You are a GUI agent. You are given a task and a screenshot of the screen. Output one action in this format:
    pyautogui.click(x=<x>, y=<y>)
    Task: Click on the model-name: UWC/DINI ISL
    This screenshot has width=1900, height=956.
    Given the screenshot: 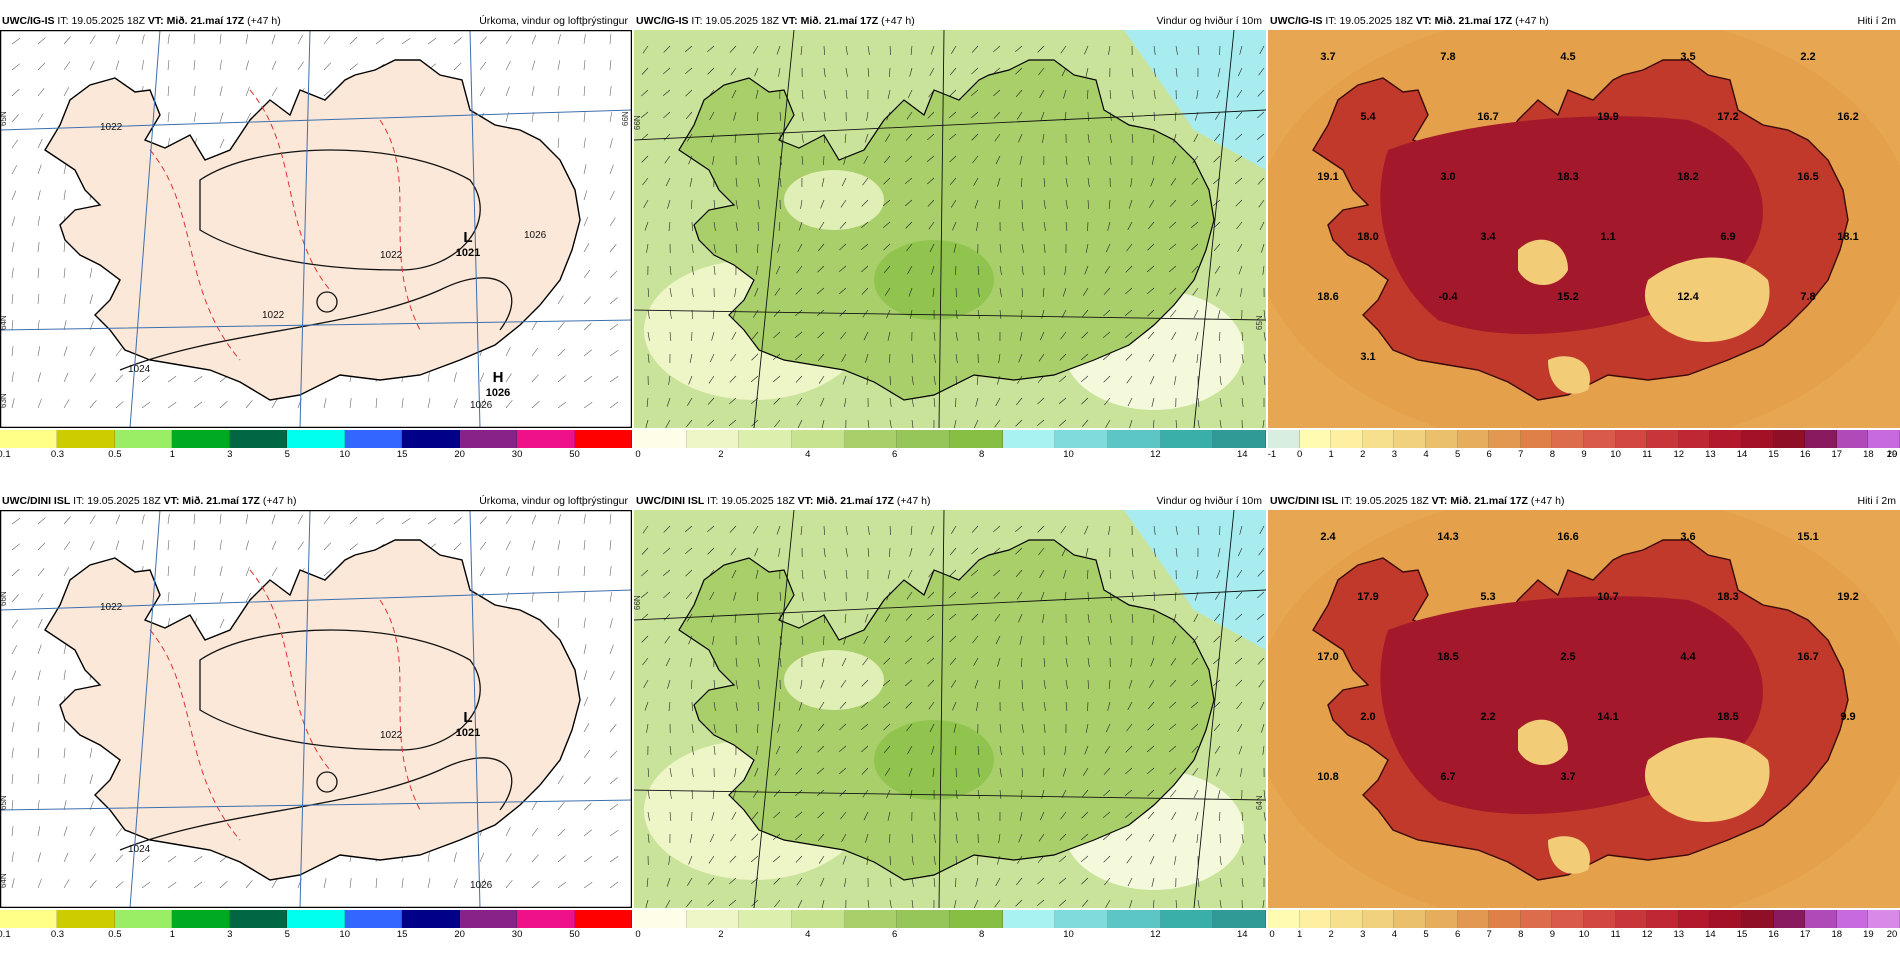 What is the action you would take?
    pyautogui.click(x=1304, y=501)
    